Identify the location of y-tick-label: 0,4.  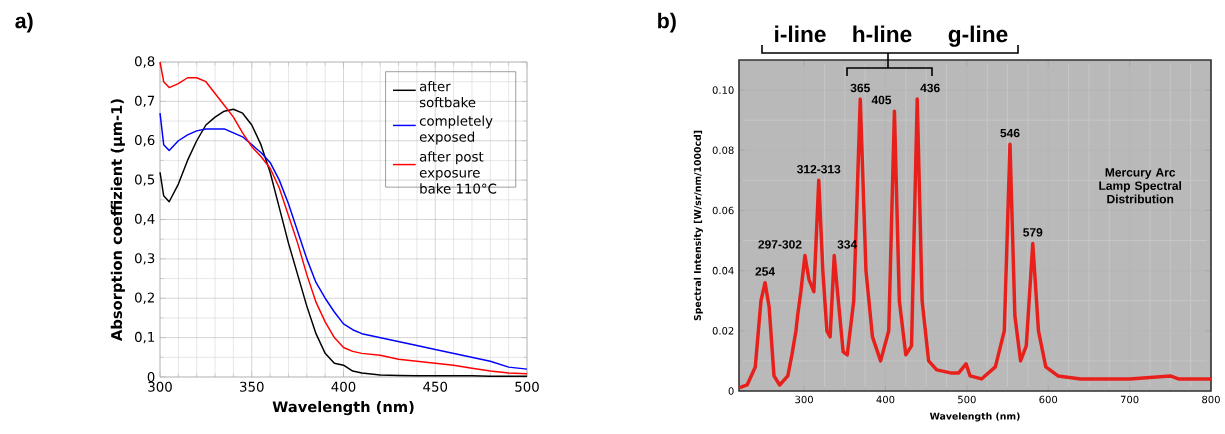
(144, 219).